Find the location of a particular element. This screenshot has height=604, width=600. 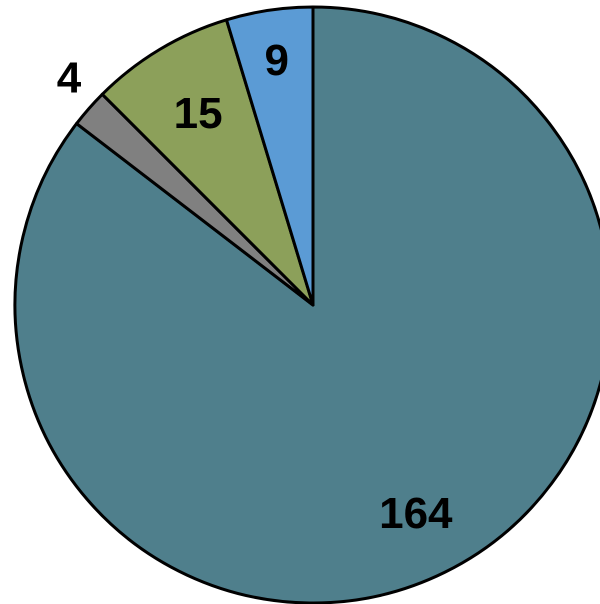

data-label-9: 9 is located at coordinates (276, 60).